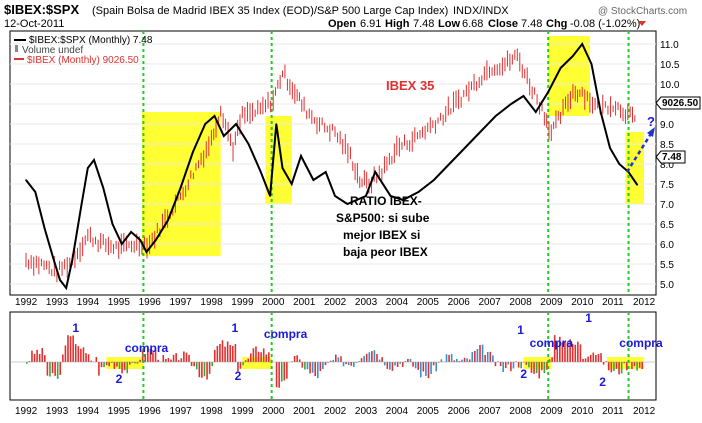  Describe the element at coordinates (366, 411) in the screenshot. I see `x-tick-label: 2003` at that location.